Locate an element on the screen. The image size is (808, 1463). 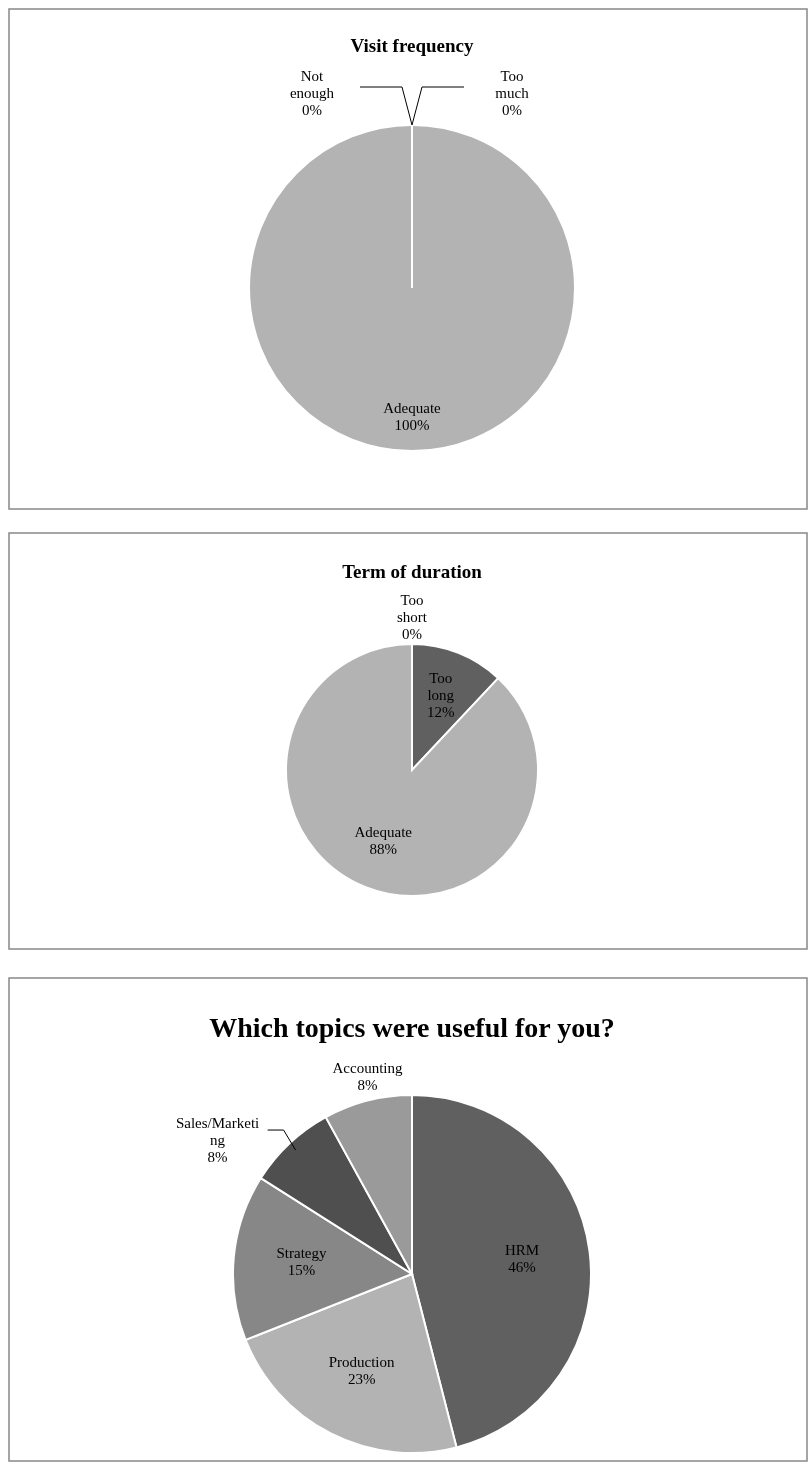
data-label: 100% is located at coordinates (412, 425).